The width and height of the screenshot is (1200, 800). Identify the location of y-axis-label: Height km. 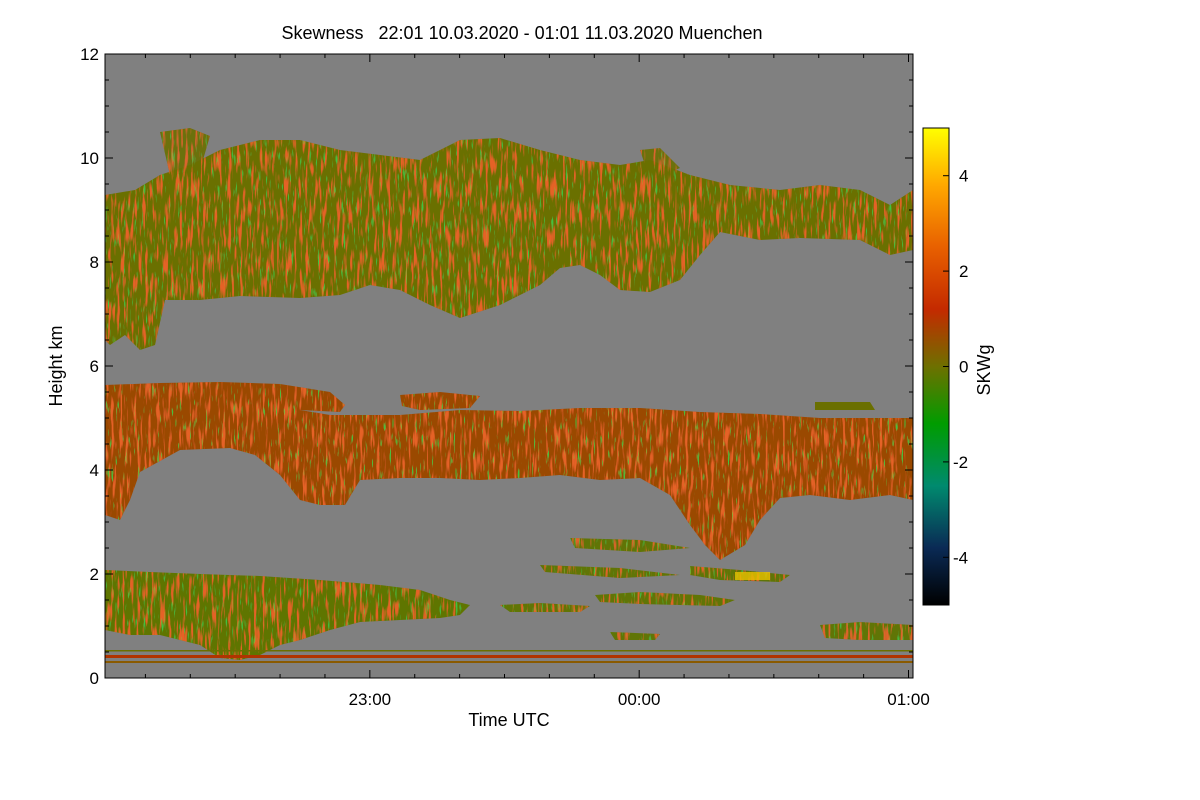
(56, 365).